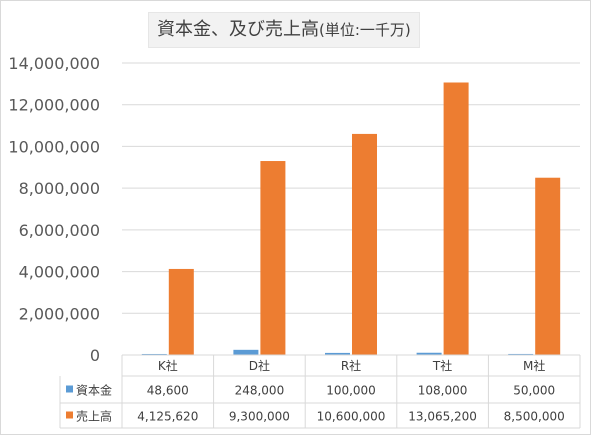 Image resolution: width=591 pixels, height=435 pixels. Describe the element at coordinates (238, 29) in the screenshot. I see `chart-title-text: 資本金、及び売上高` at that location.